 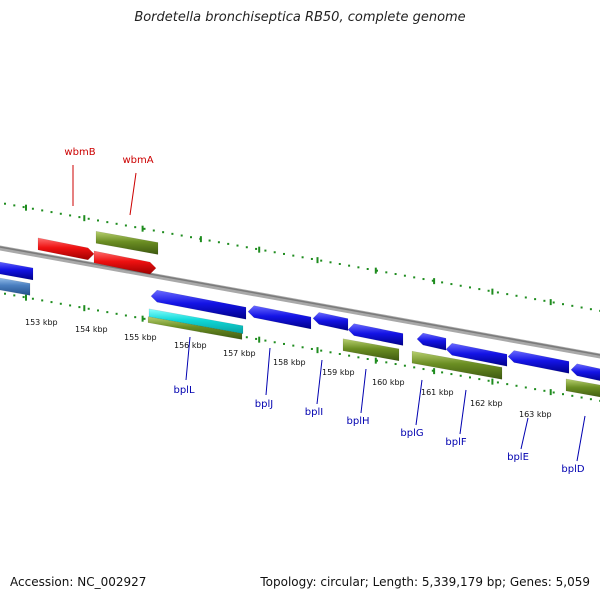 What do you see at coordinates (264, 404) in the screenshot?
I see `gene-label-bplJ: bplJ` at bounding box center [264, 404].